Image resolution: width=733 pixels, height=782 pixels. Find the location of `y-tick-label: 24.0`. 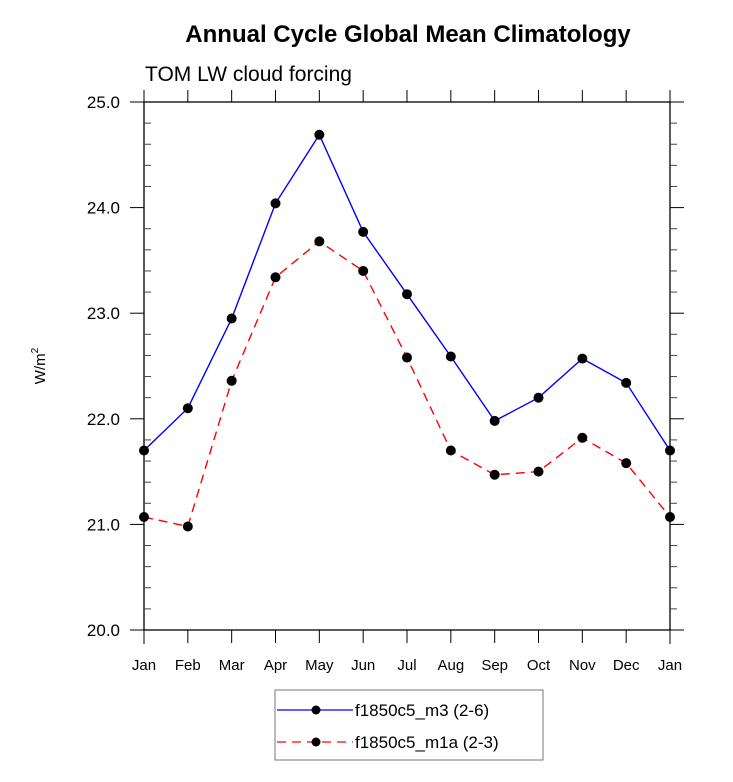

y-tick-label: 24.0 is located at coordinates (103, 208).